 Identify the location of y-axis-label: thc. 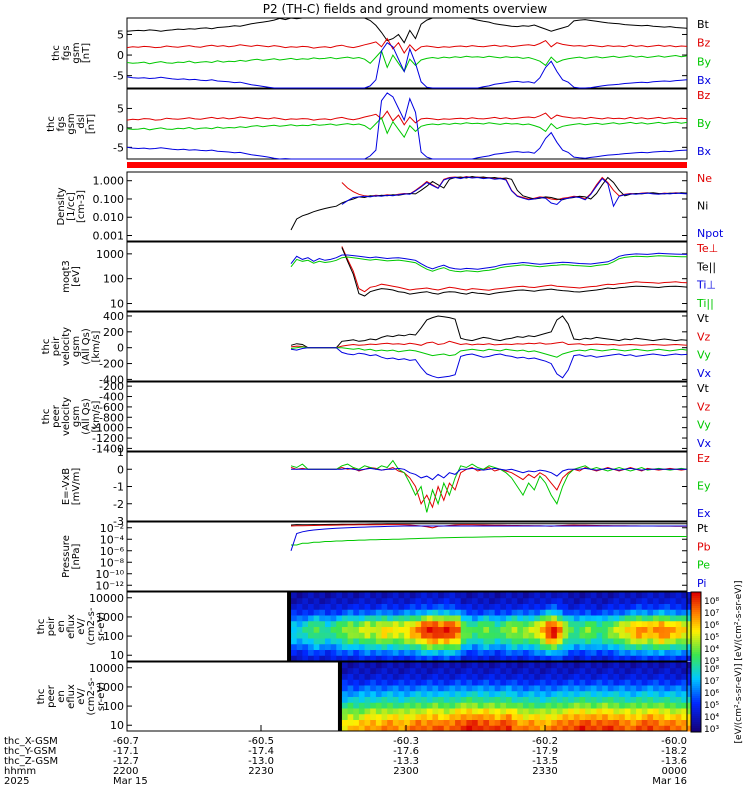
(41, 627).